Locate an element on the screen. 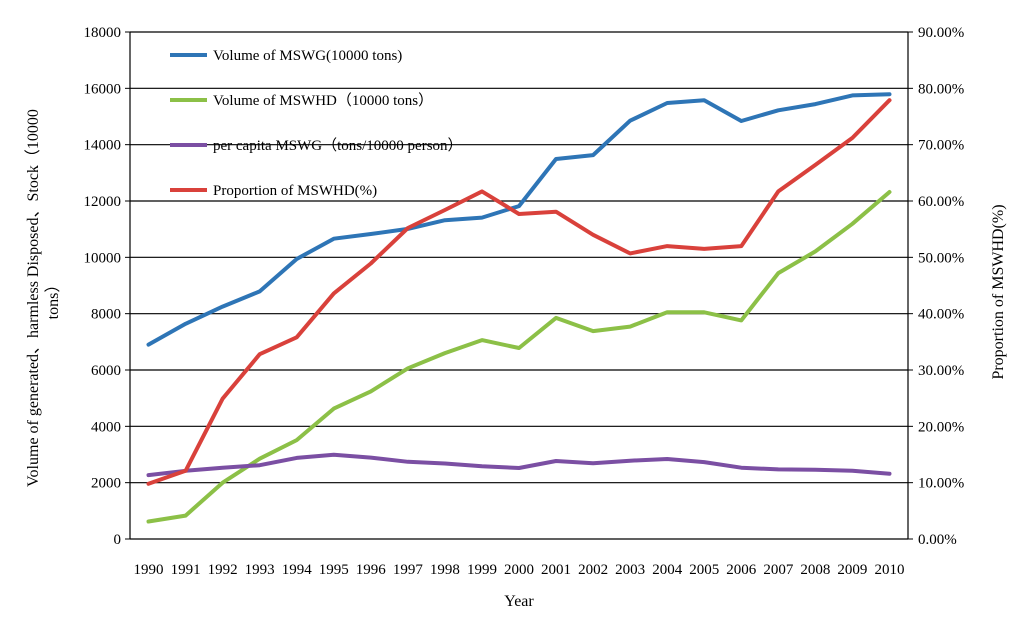  x-tick-label: 1997 is located at coordinates (408, 570).